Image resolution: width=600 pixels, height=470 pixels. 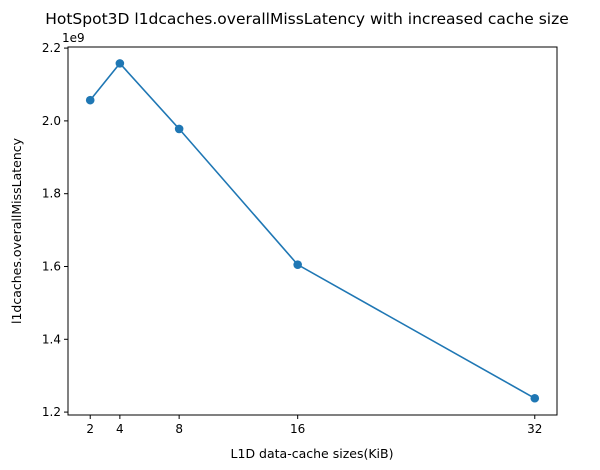 I want to click on y-axis-label: l1dcaches.overallMissLatency, so click(x=16, y=230).